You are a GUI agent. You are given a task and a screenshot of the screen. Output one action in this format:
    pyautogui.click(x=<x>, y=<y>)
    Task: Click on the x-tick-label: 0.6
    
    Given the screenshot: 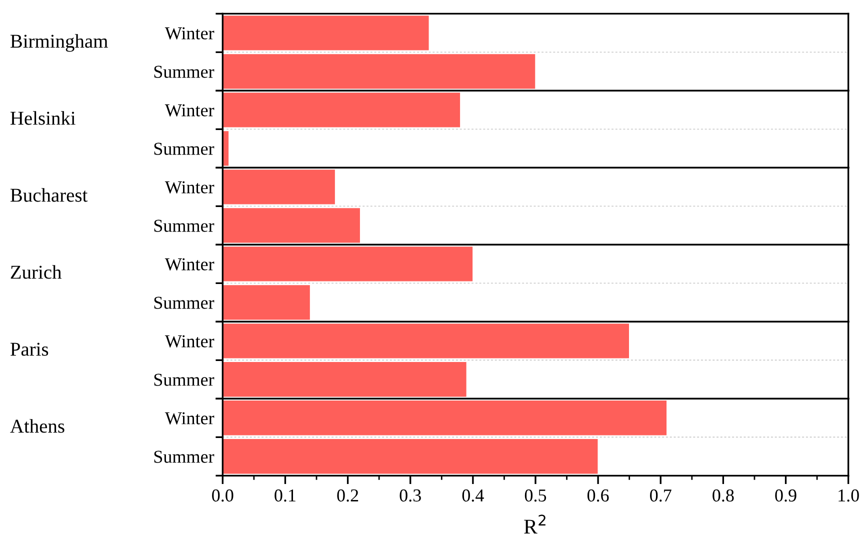 What is the action you would take?
    pyautogui.click(x=598, y=495)
    